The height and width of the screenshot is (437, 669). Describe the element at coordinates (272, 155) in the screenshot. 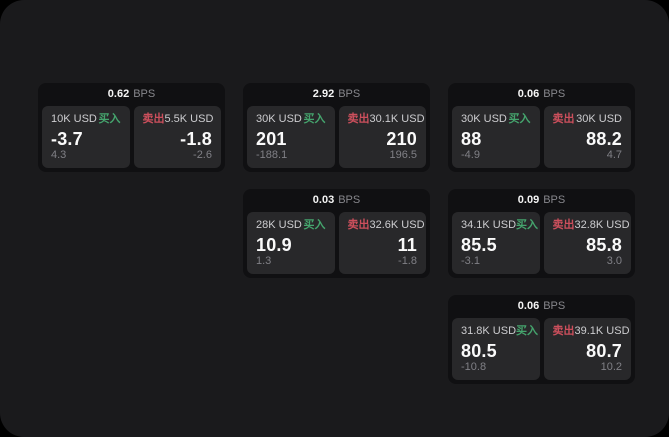

I see `buy-delta: -188.1` at that location.